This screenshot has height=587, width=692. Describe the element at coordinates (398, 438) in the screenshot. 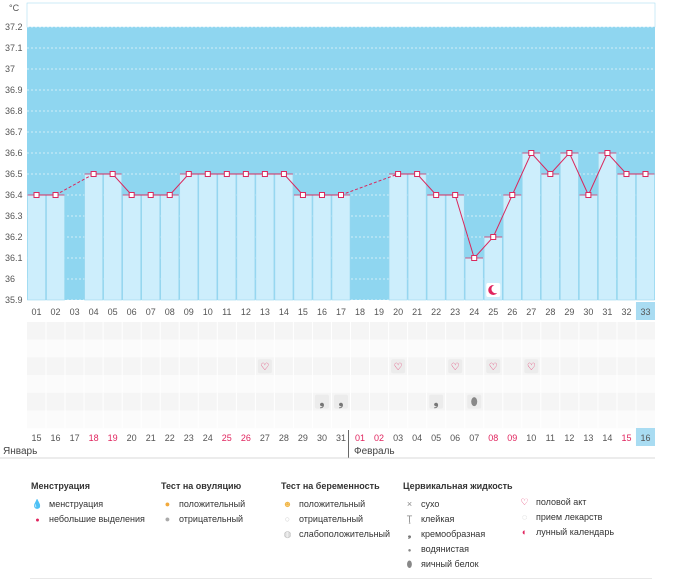

I see `date-label: 03` at that location.